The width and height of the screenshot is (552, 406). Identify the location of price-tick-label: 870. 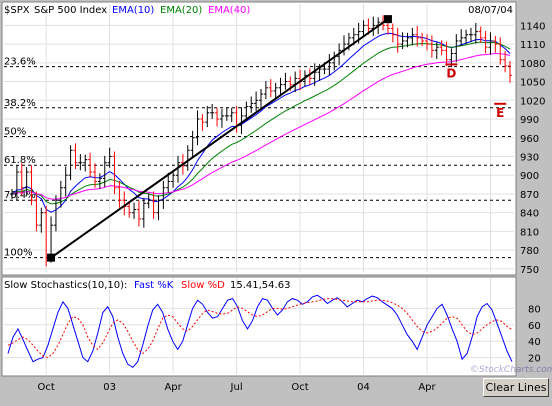
(529, 195).